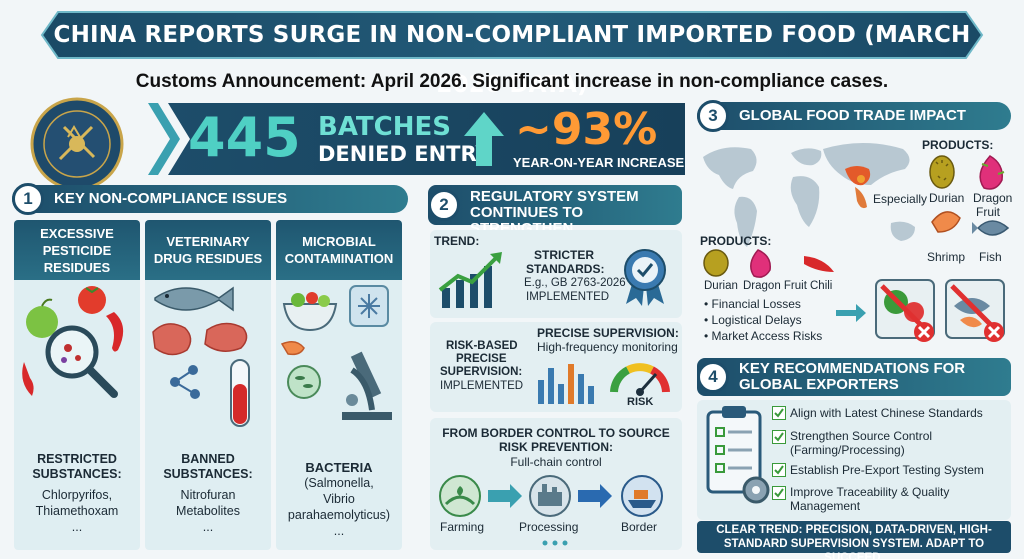 Image resolution: width=1024 pixels, height=559 pixels. I want to click on issue-title: MICROBIAL CONTAMINATION, so click(339, 250).